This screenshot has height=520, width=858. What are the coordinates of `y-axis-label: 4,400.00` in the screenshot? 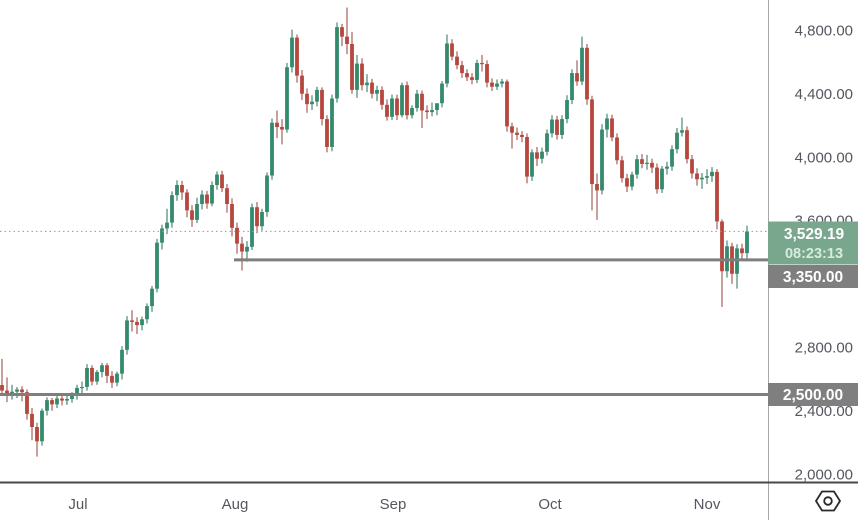 It's located at (824, 94).